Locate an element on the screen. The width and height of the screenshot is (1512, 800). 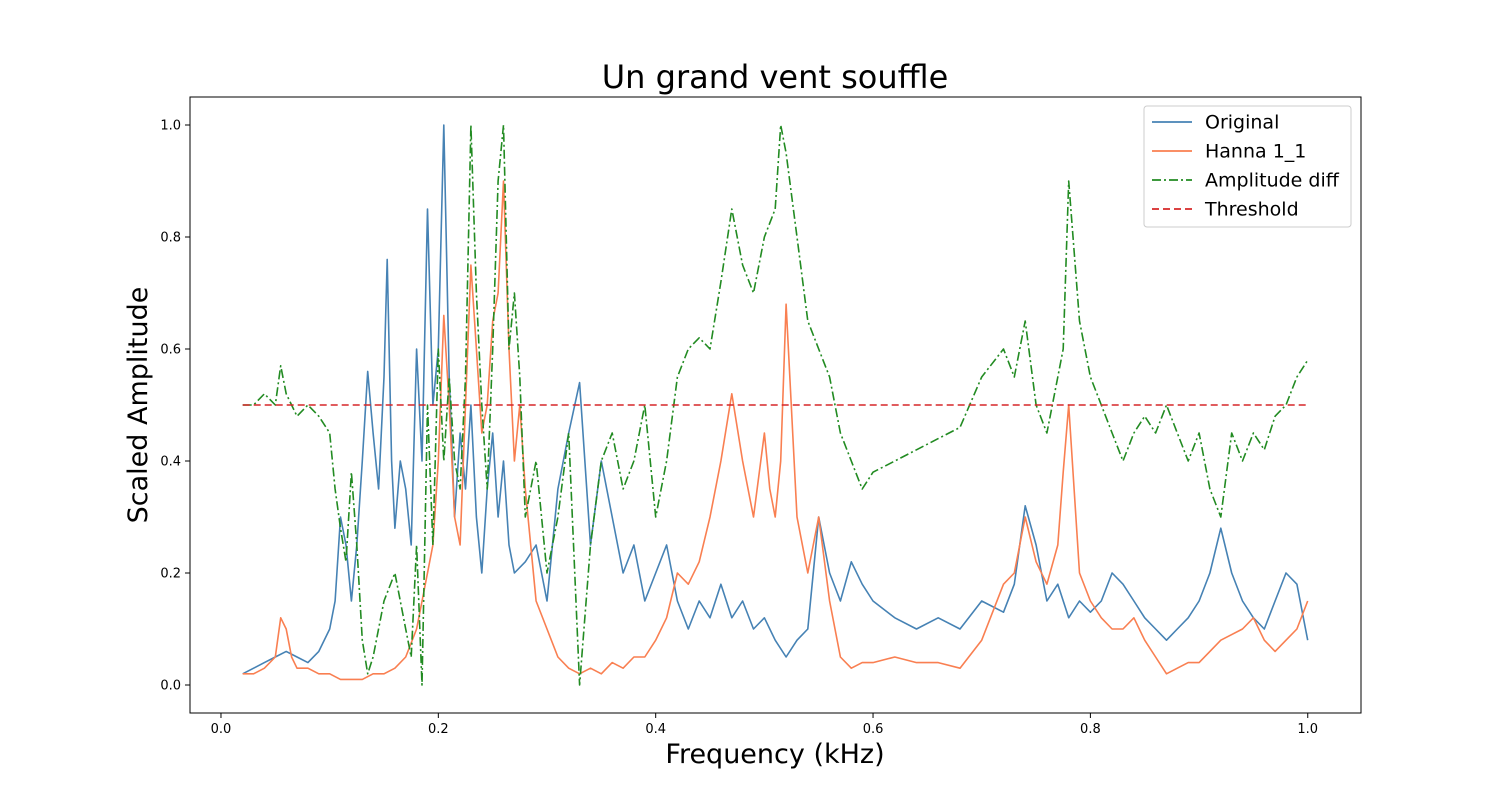
x-tick-label: 0.6 is located at coordinates (873, 729).